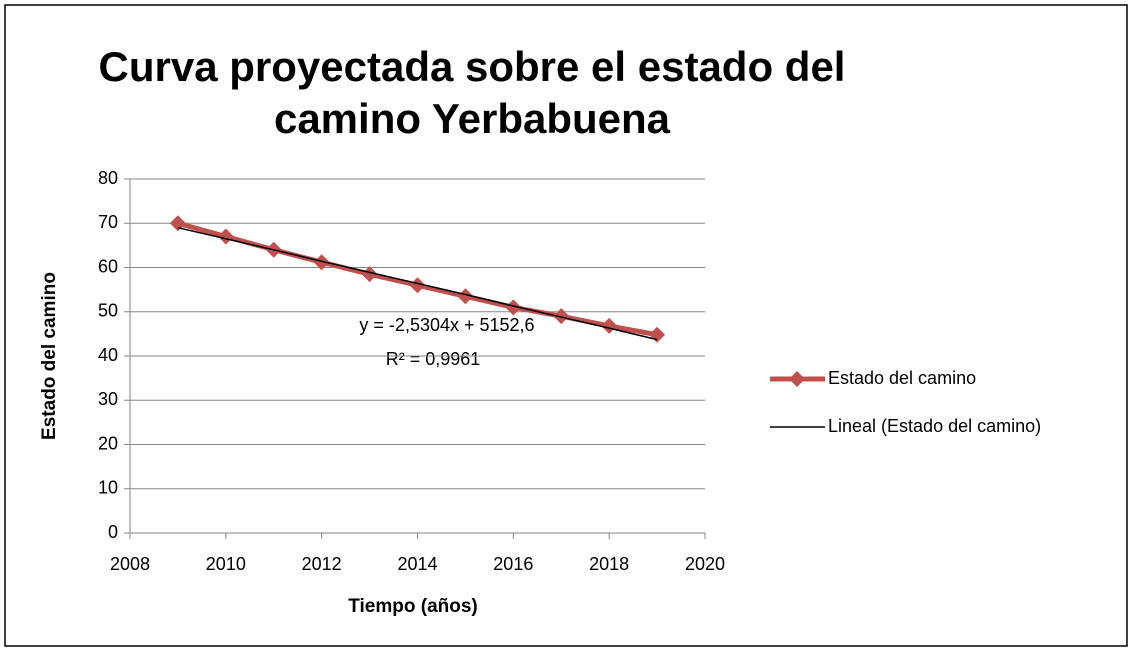 Image resolution: width=1133 pixels, height=652 pixels. What do you see at coordinates (472, 118) in the screenshot?
I see `chart-title: camino Yerbabuena` at bounding box center [472, 118].